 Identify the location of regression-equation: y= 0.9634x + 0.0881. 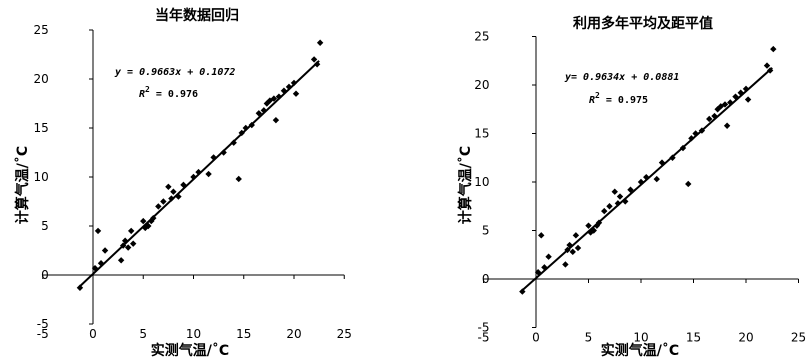
(621, 77).